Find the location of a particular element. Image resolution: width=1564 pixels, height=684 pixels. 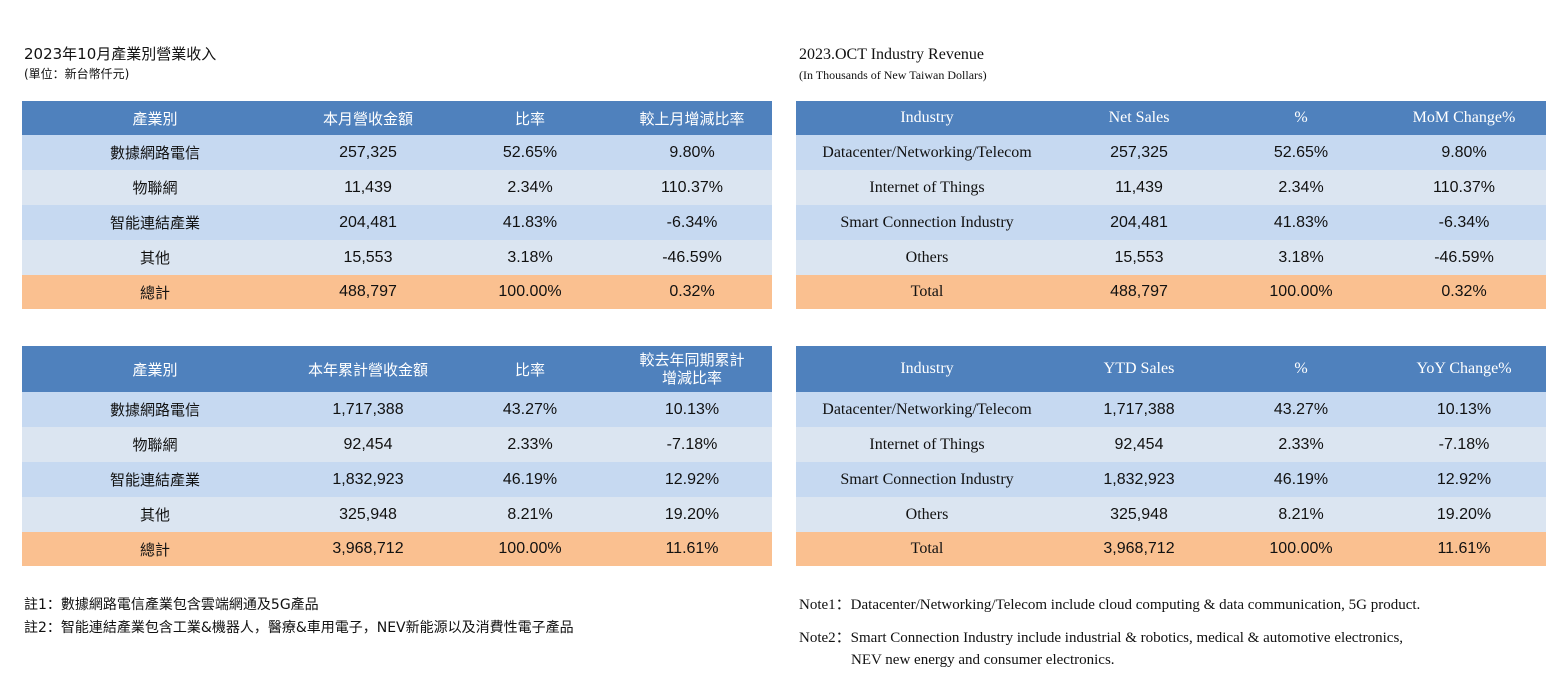

table-row: 其他 325,948 8.21% 19.20% is located at coordinates (397, 514).